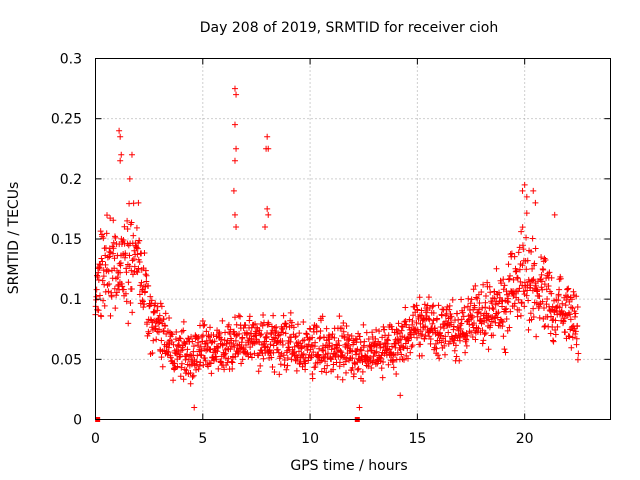  What do you see at coordinates (71, 60) in the screenshot?
I see `y-tick-label: 0.3` at bounding box center [71, 60].